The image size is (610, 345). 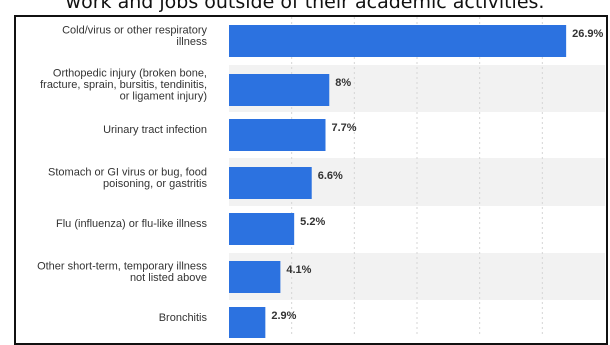 What do you see at coordinates (312, 222) in the screenshot?
I see `value-label-4: 5.2%` at bounding box center [312, 222].